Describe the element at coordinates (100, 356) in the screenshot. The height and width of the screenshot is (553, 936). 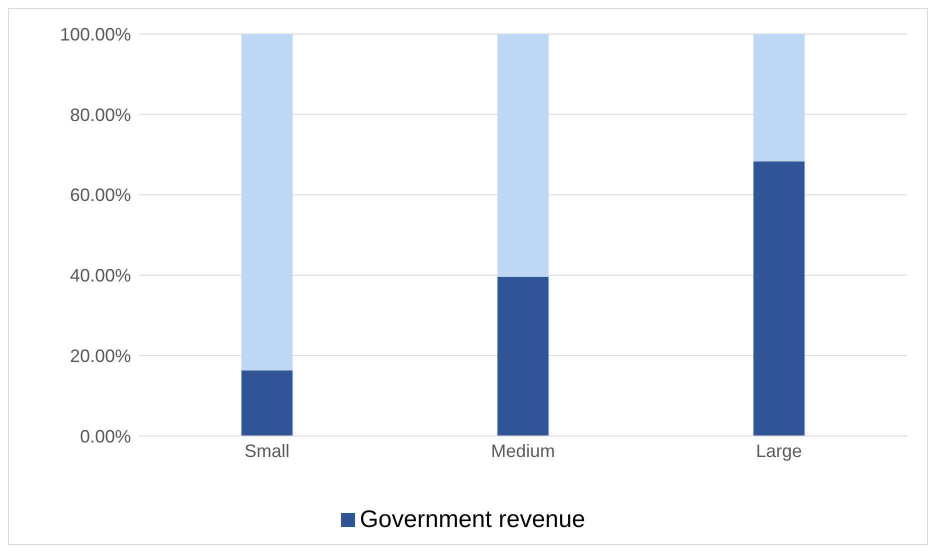
I see `y-tick-label: 20.00%` at that location.